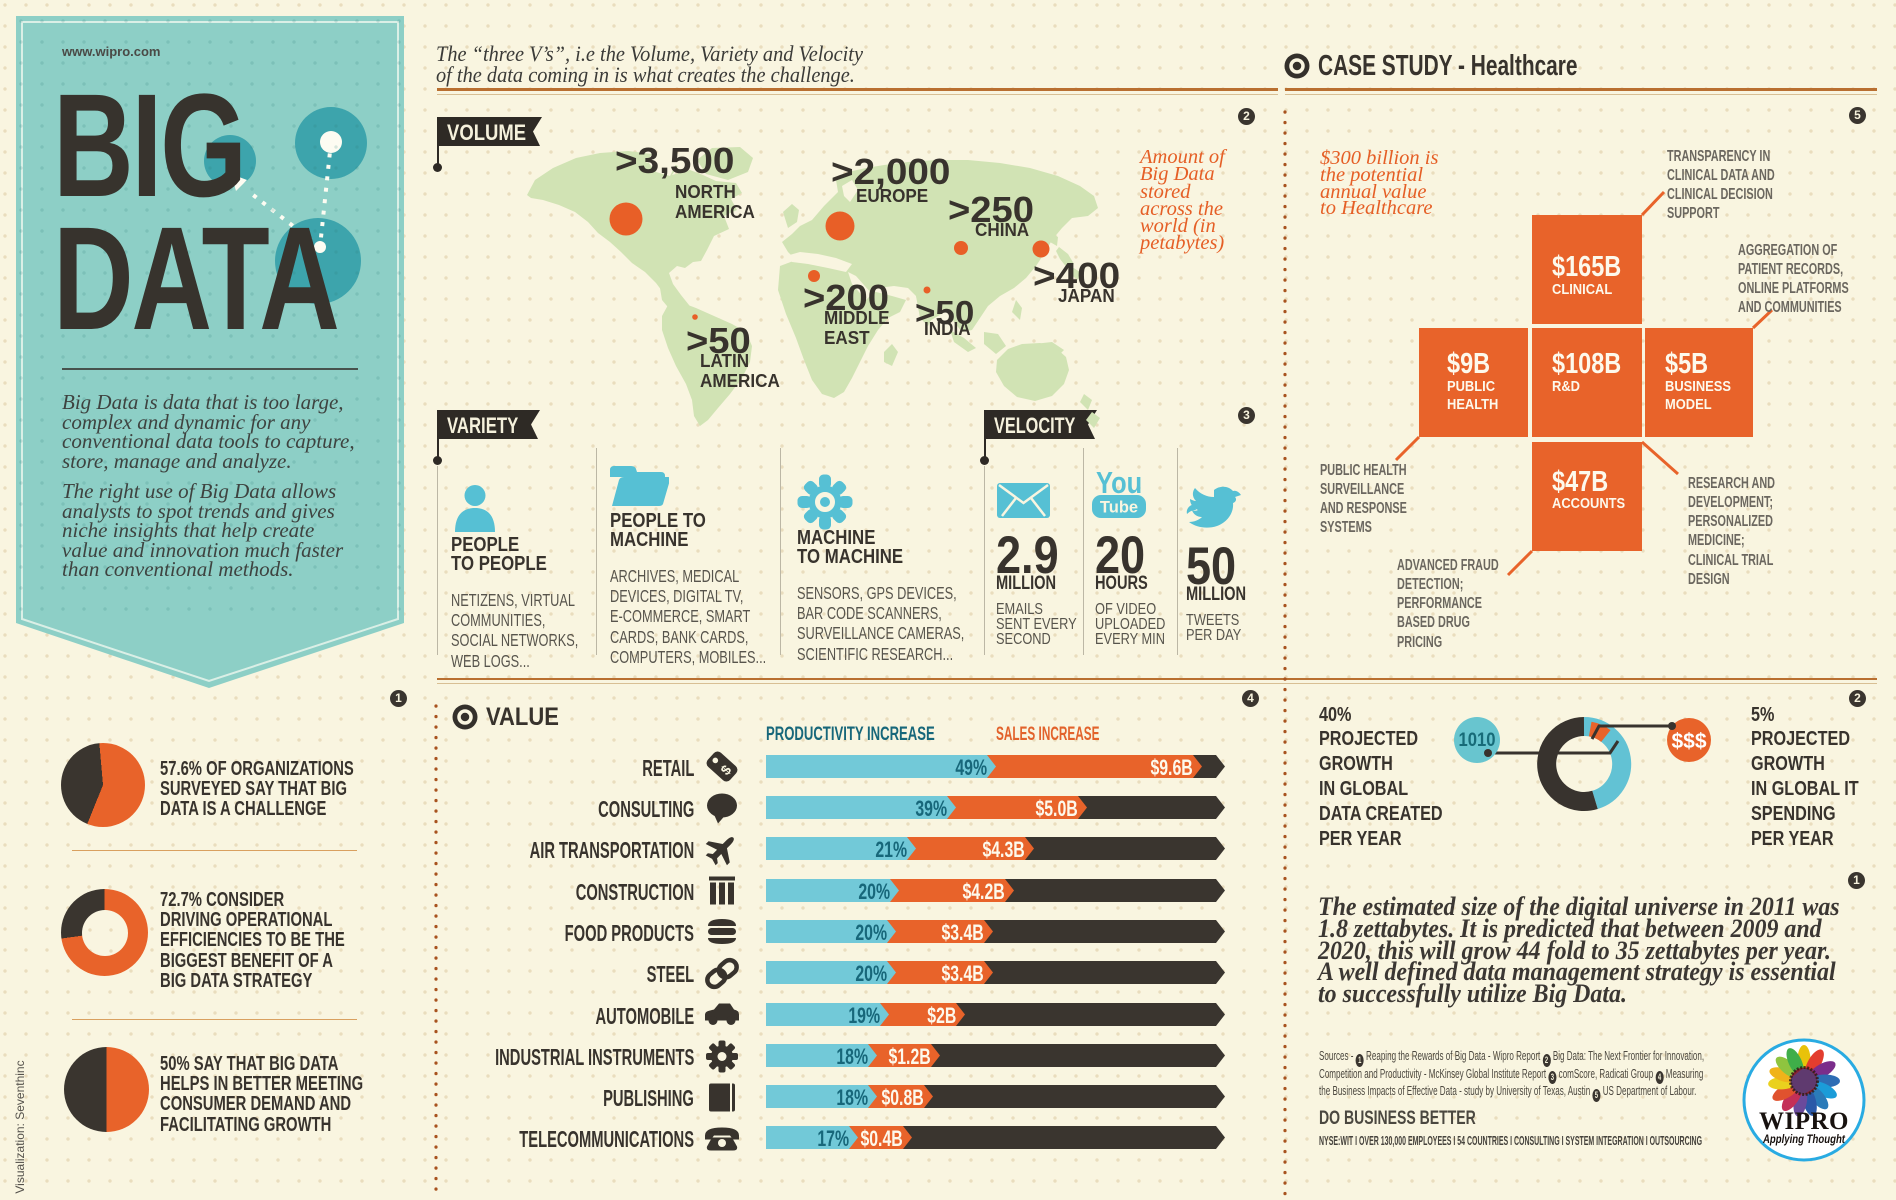 Image resolution: width=1896 pixels, height=1200 pixels. I want to click on svg-text: Tube, so click(1119, 508).